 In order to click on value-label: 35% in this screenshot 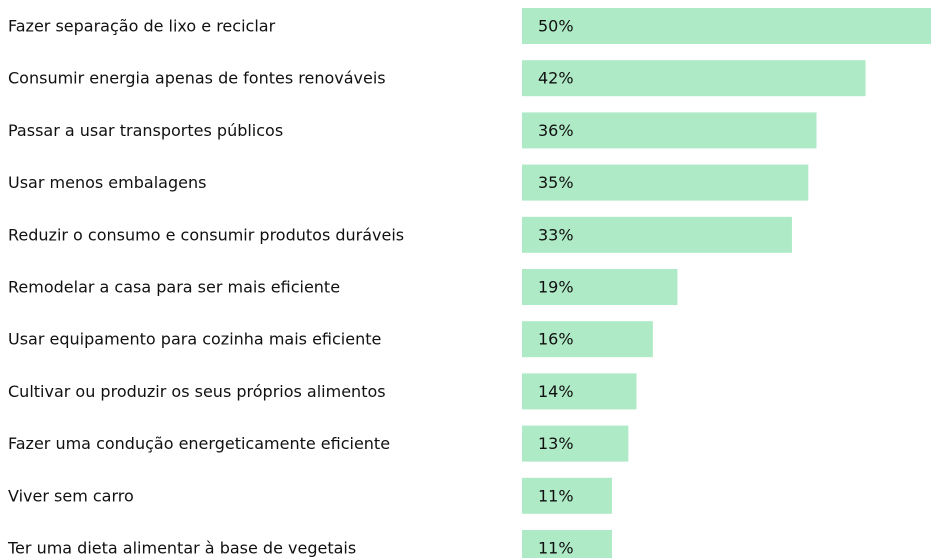, I will do `click(556, 182)`.